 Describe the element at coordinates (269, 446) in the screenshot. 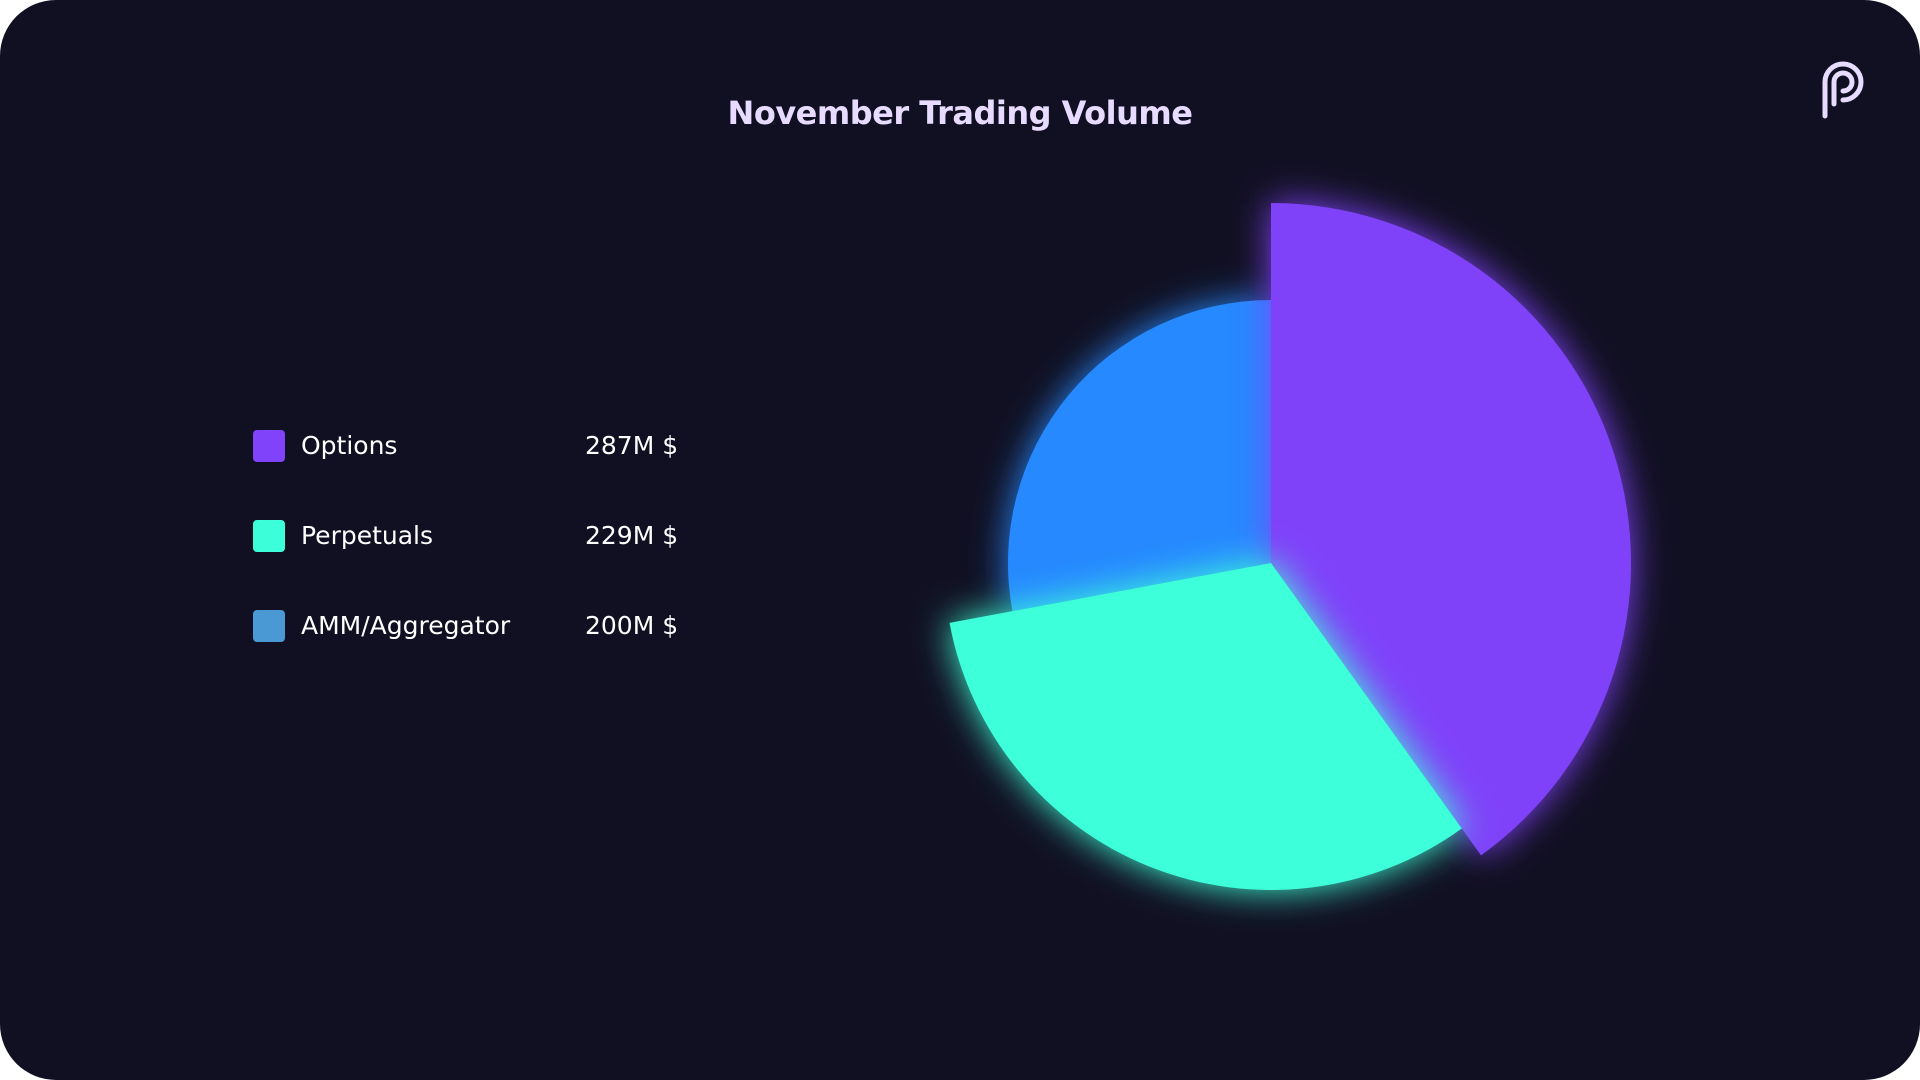

I see `legend-swatch-options` at that location.